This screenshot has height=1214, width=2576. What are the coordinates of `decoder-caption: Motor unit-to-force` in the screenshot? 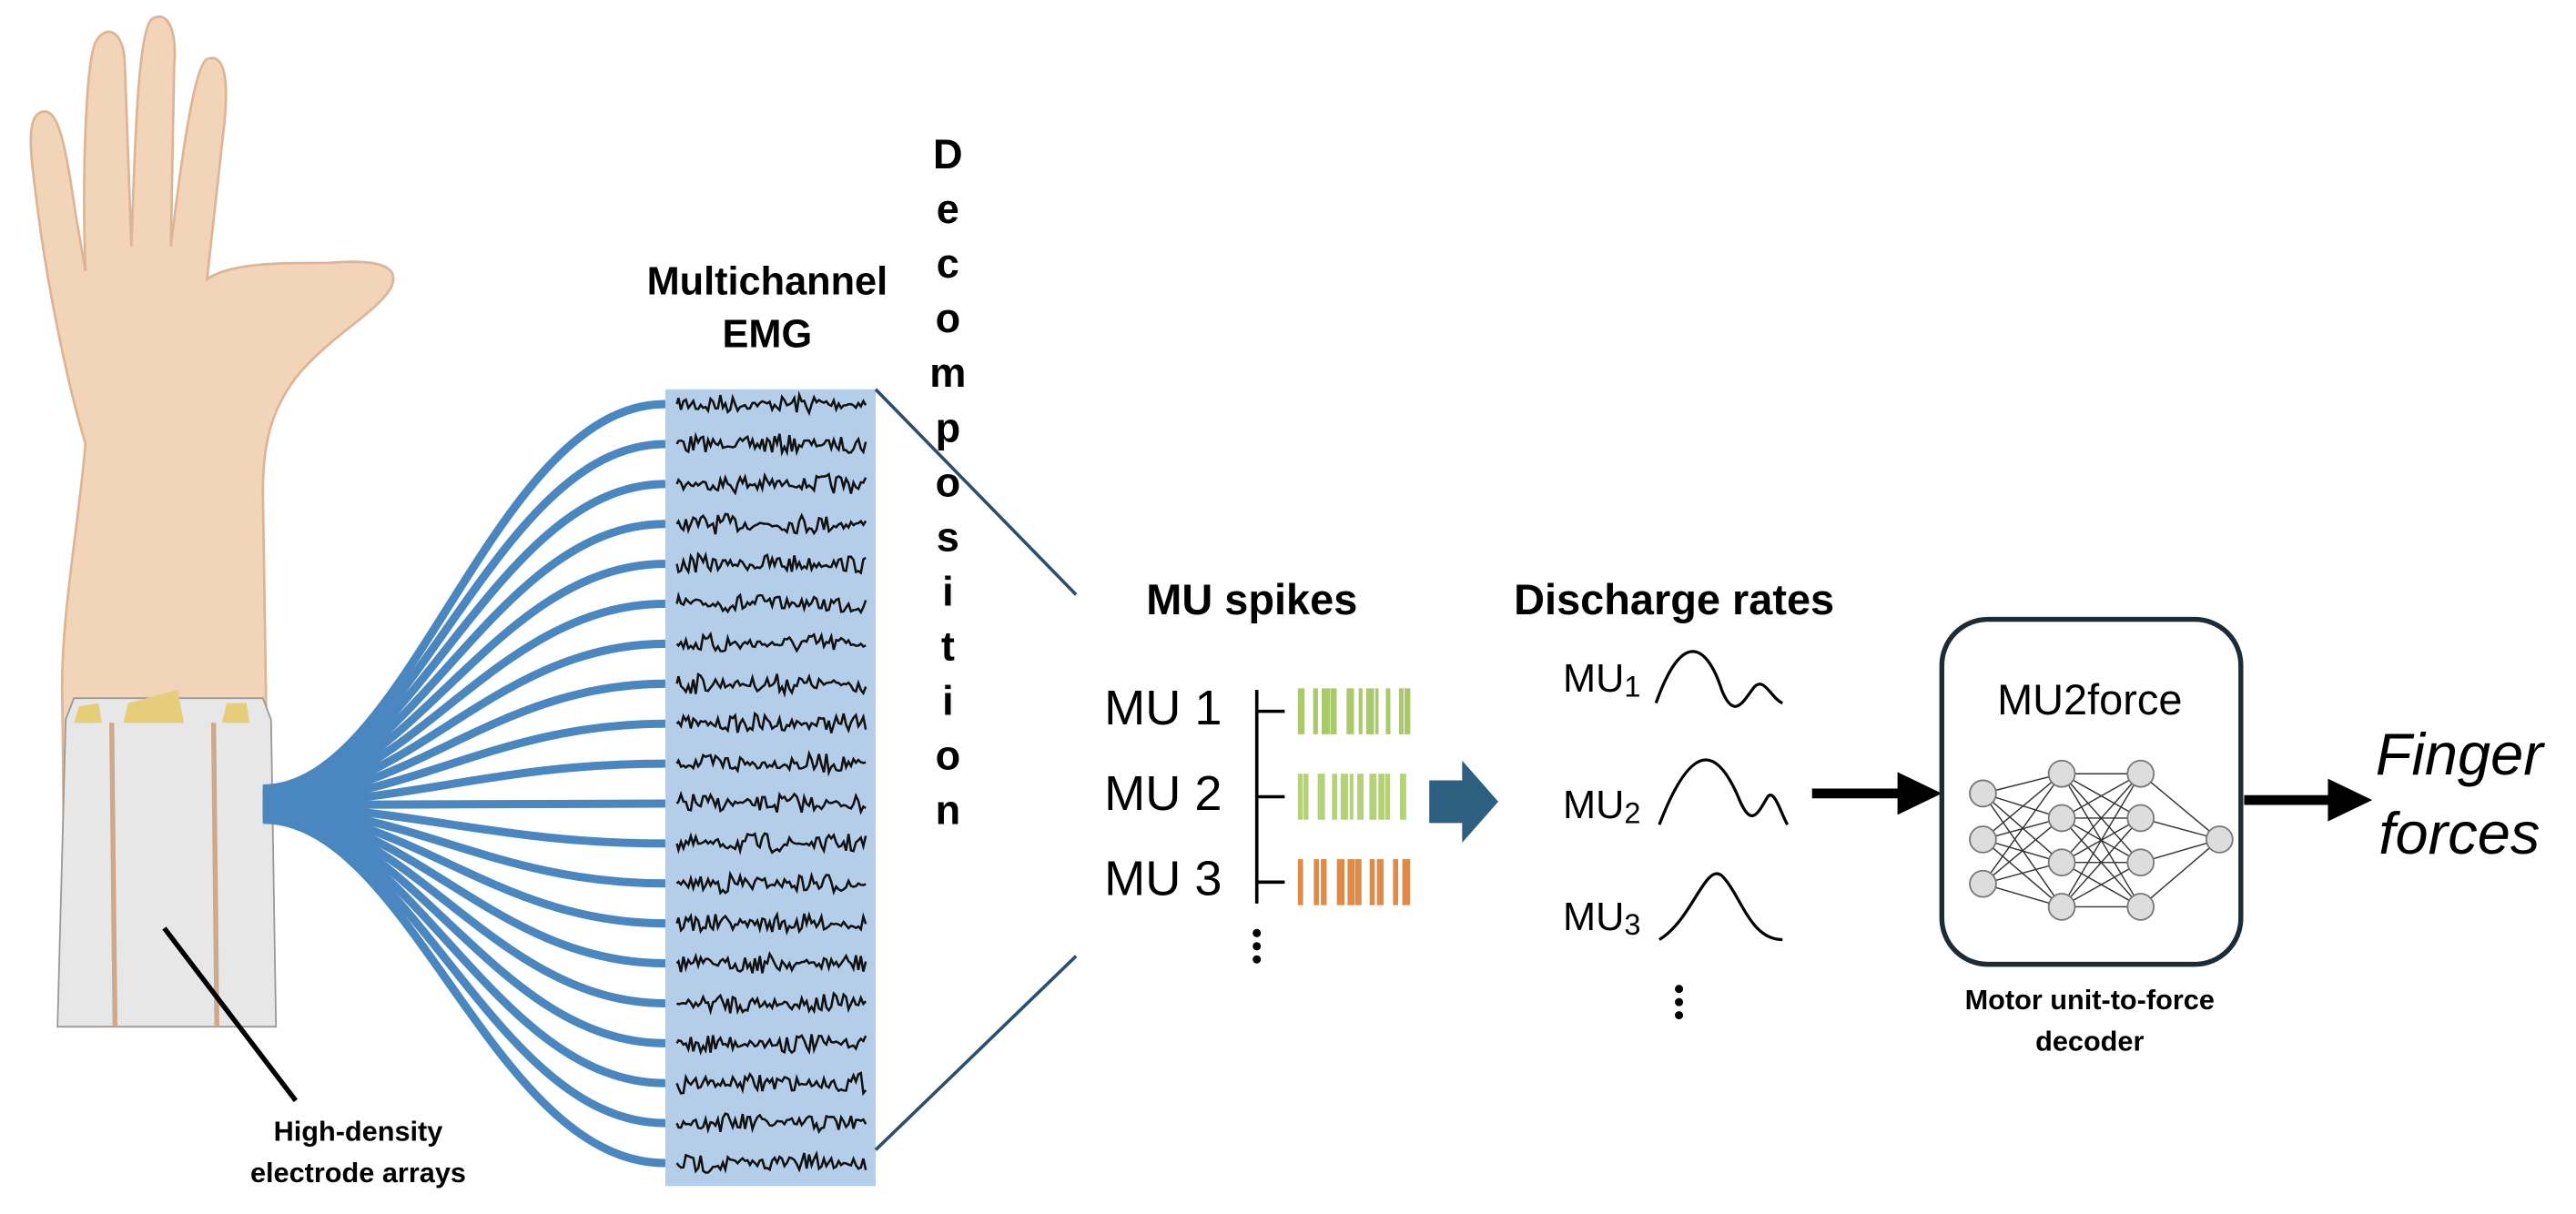 It's located at (2090, 1000).